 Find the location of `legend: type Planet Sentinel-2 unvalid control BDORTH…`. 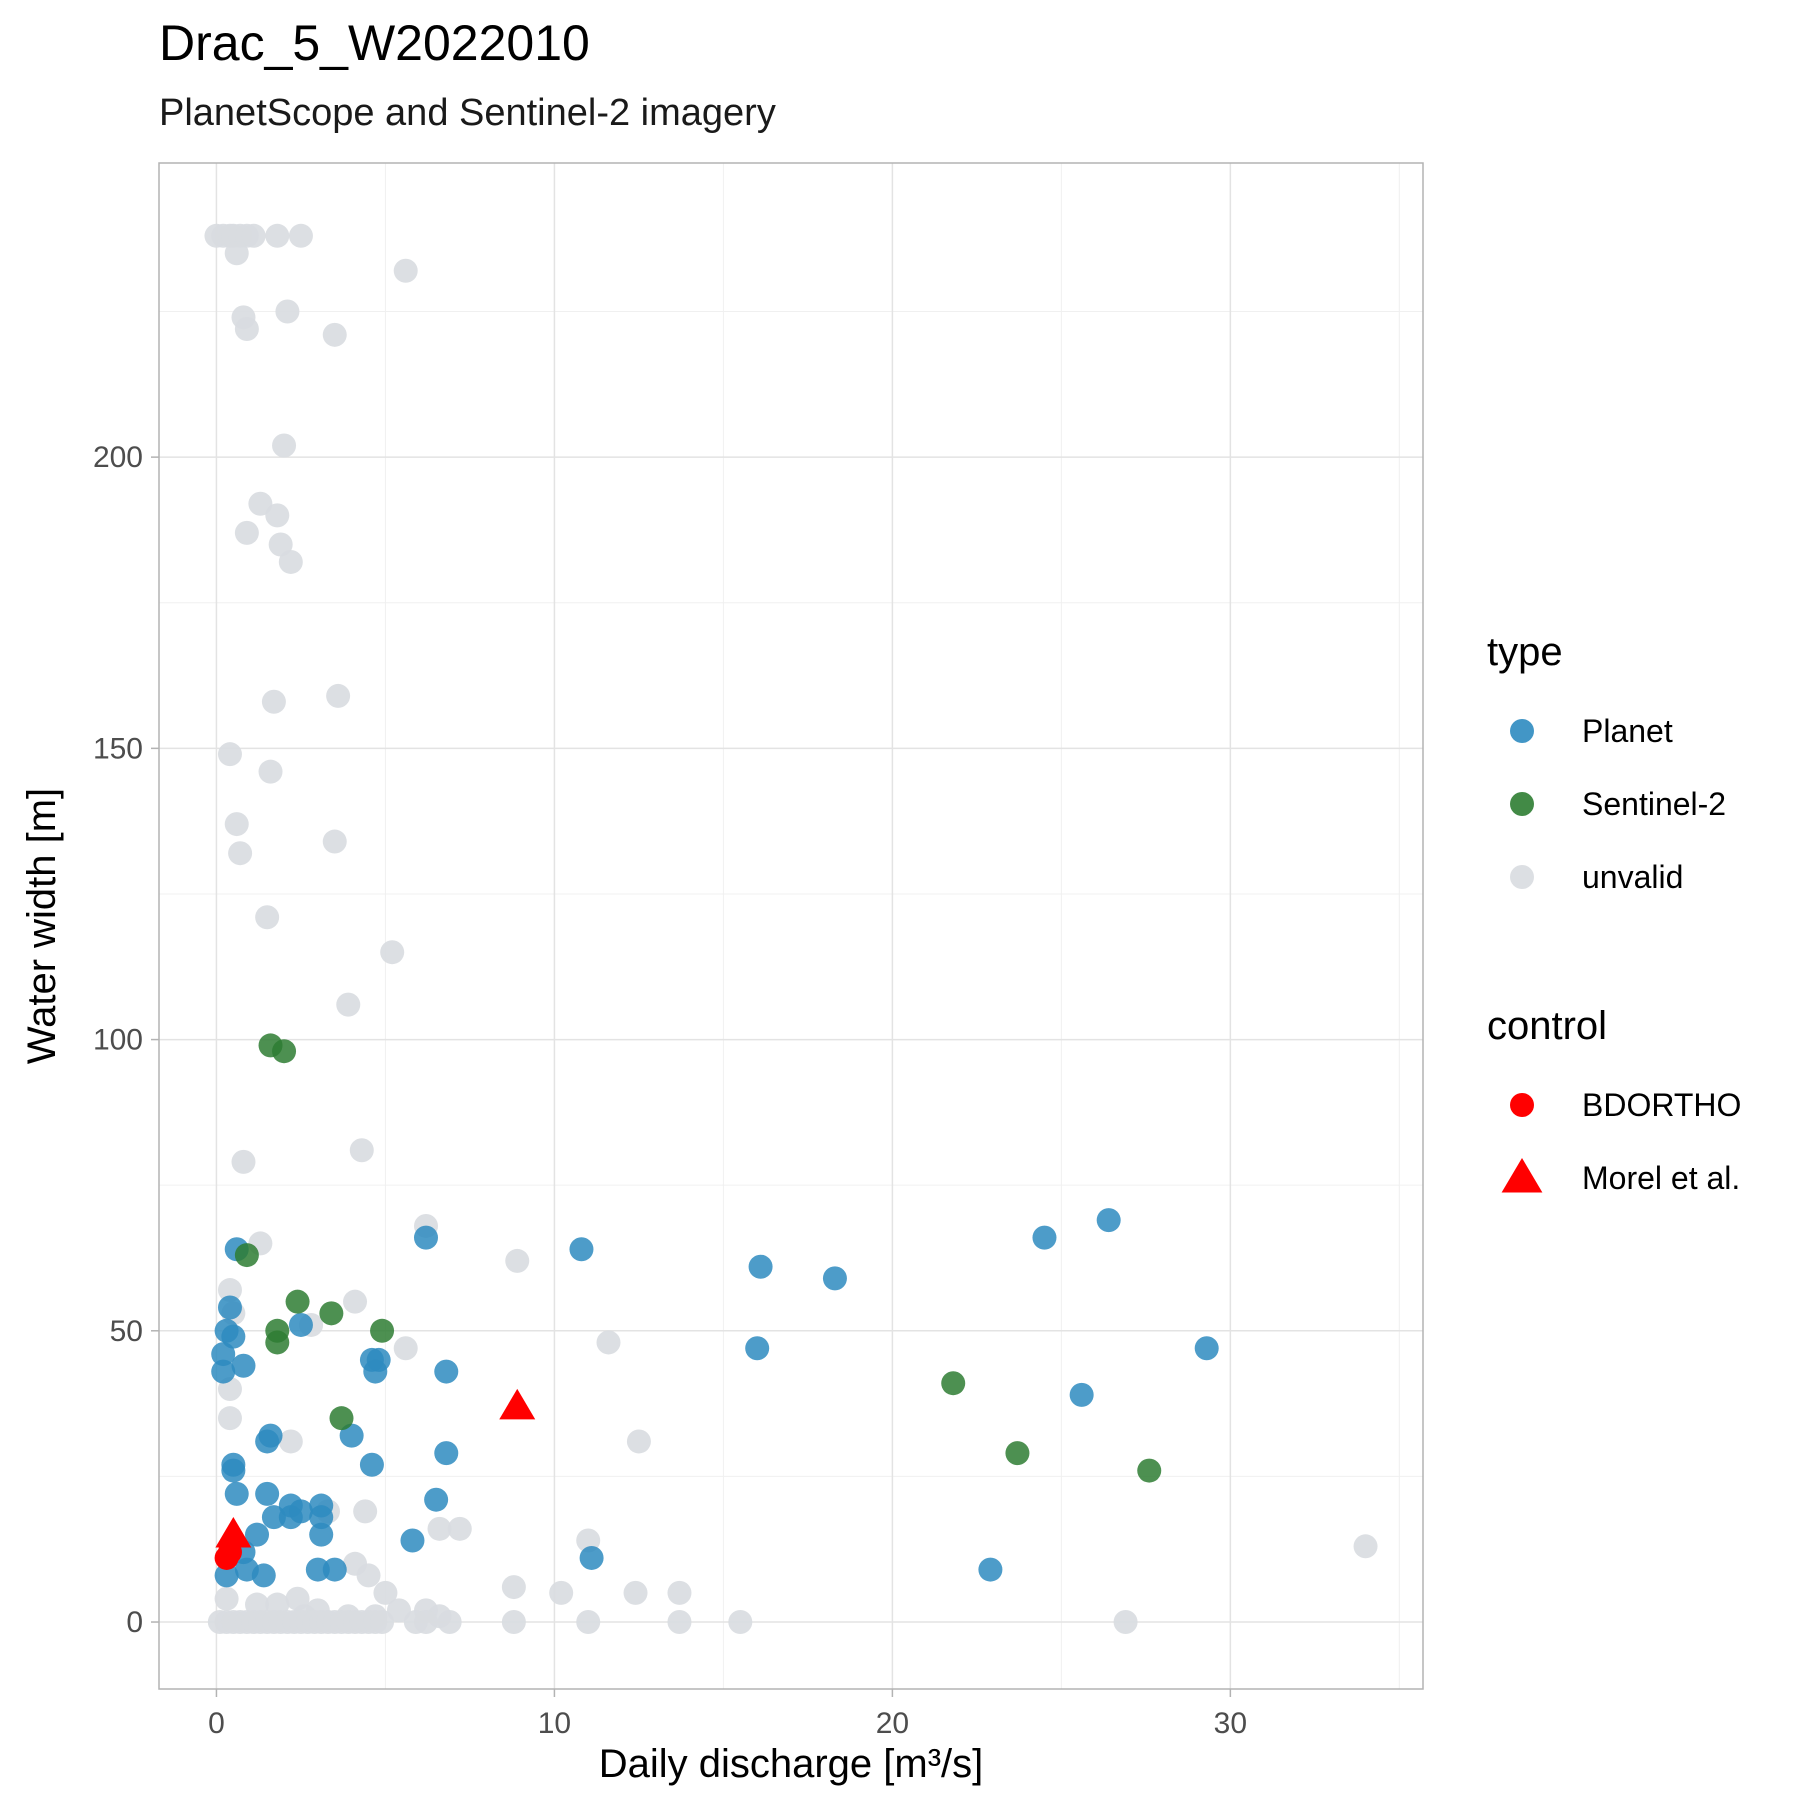

legend: type Planet Sentinel-2 unvalid control BDORTH… is located at coordinates (1614, 913).